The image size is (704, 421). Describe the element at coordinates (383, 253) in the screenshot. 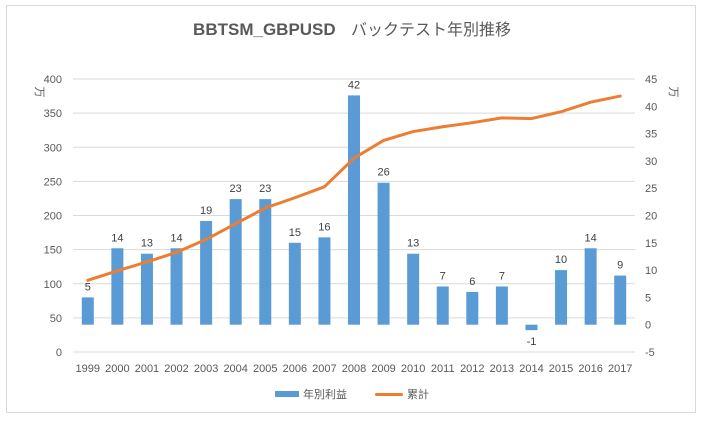

I see `bar-2009` at that location.